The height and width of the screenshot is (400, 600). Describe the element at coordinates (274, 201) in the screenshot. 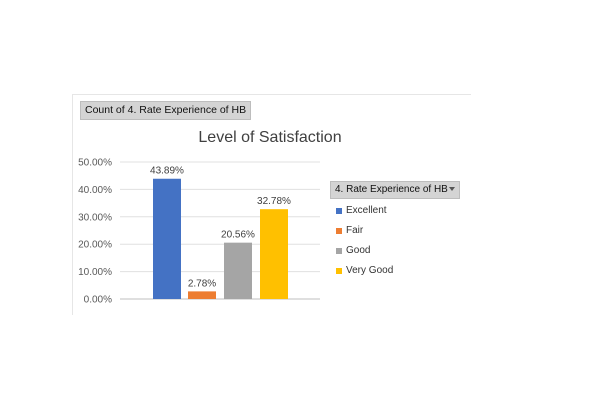

I see `data-label: 32.78%` at that location.